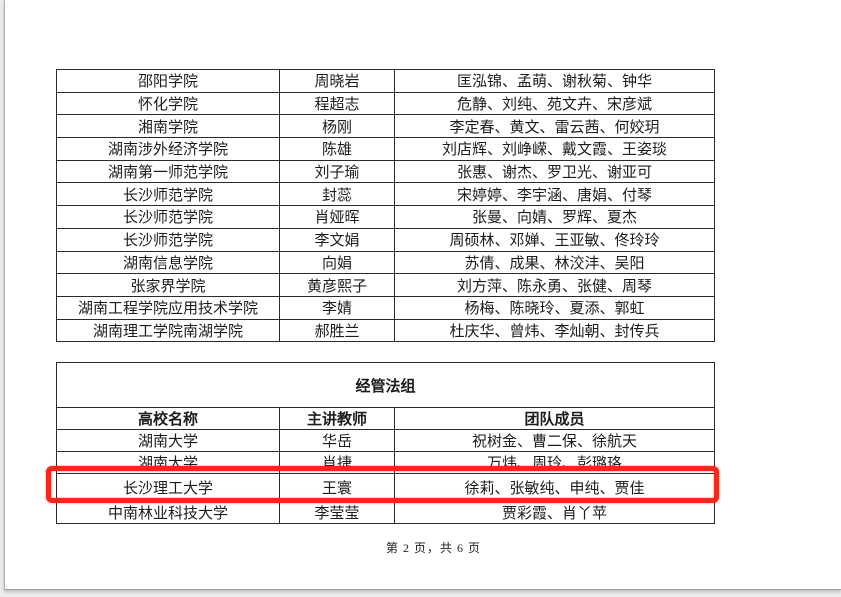 Image resolution: width=841 pixels, height=597 pixels. What do you see at coordinates (168, 262) in the screenshot?
I see `school-cell: 湖南信息学院` at bounding box center [168, 262].